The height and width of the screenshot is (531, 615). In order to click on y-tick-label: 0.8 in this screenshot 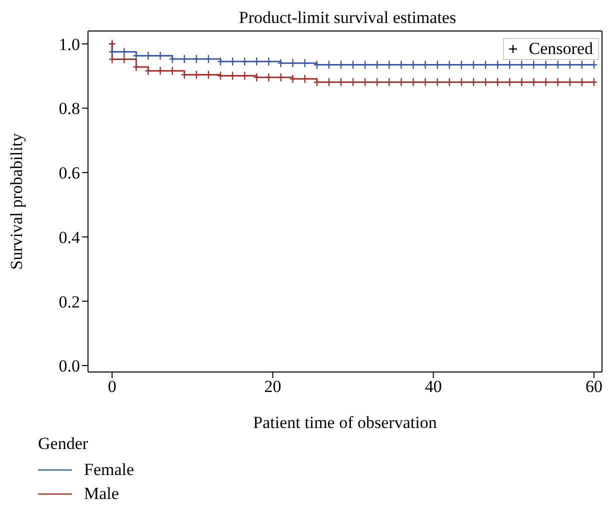, I will do `click(69, 108)`.